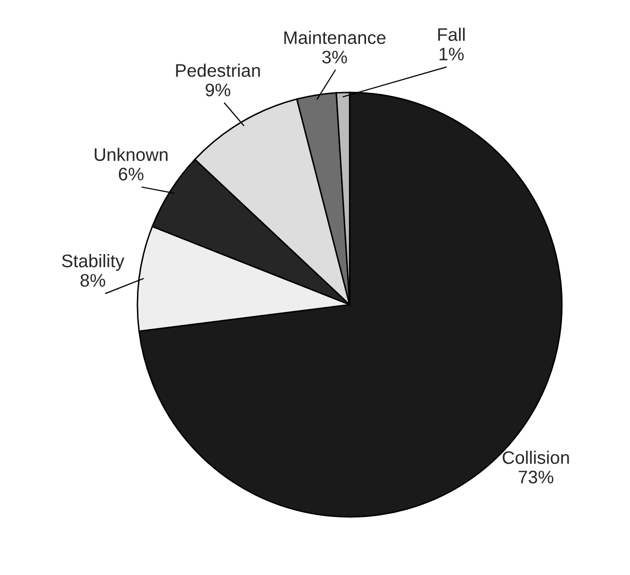  Describe the element at coordinates (536, 477) in the screenshot. I see `data-label: 73%` at that location.